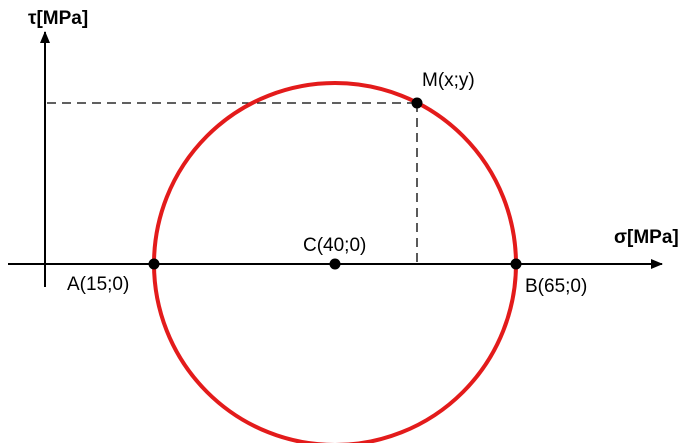 This screenshot has height=443, width=697. Describe the element at coordinates (448, 80) in the screenshot. I see `point-m-label: M(x;y)` at that location.